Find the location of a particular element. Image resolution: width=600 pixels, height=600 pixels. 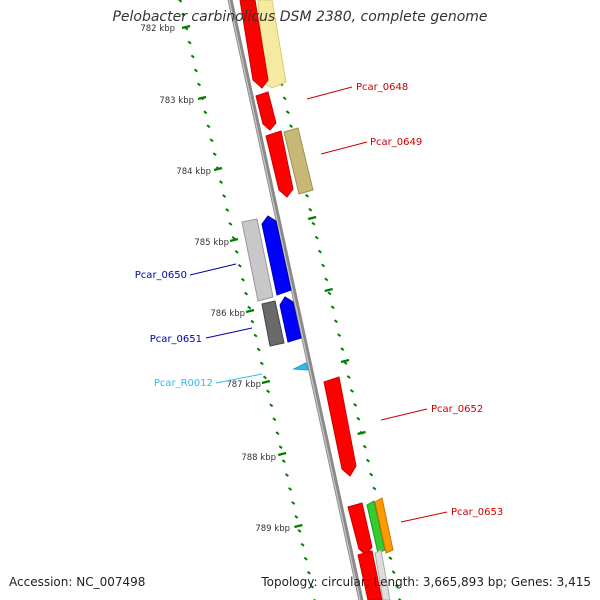

gene-feature-pcar-0653-red is located at coordinates (360, 529).